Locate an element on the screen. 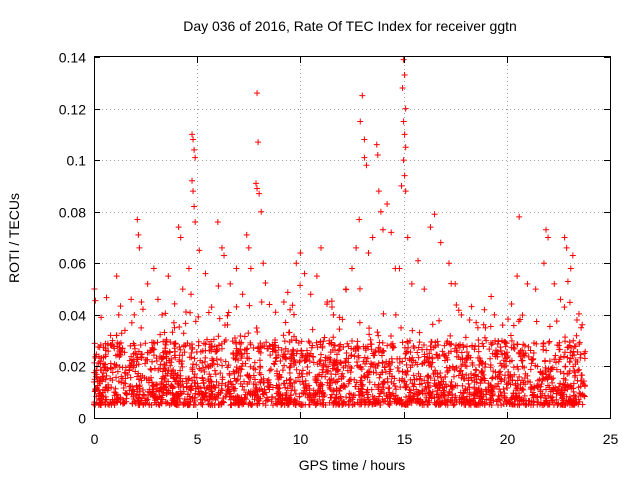 This screenshot has height=480, width=640. y-tick-label: 0.14 is located at coordinates (72, 58).